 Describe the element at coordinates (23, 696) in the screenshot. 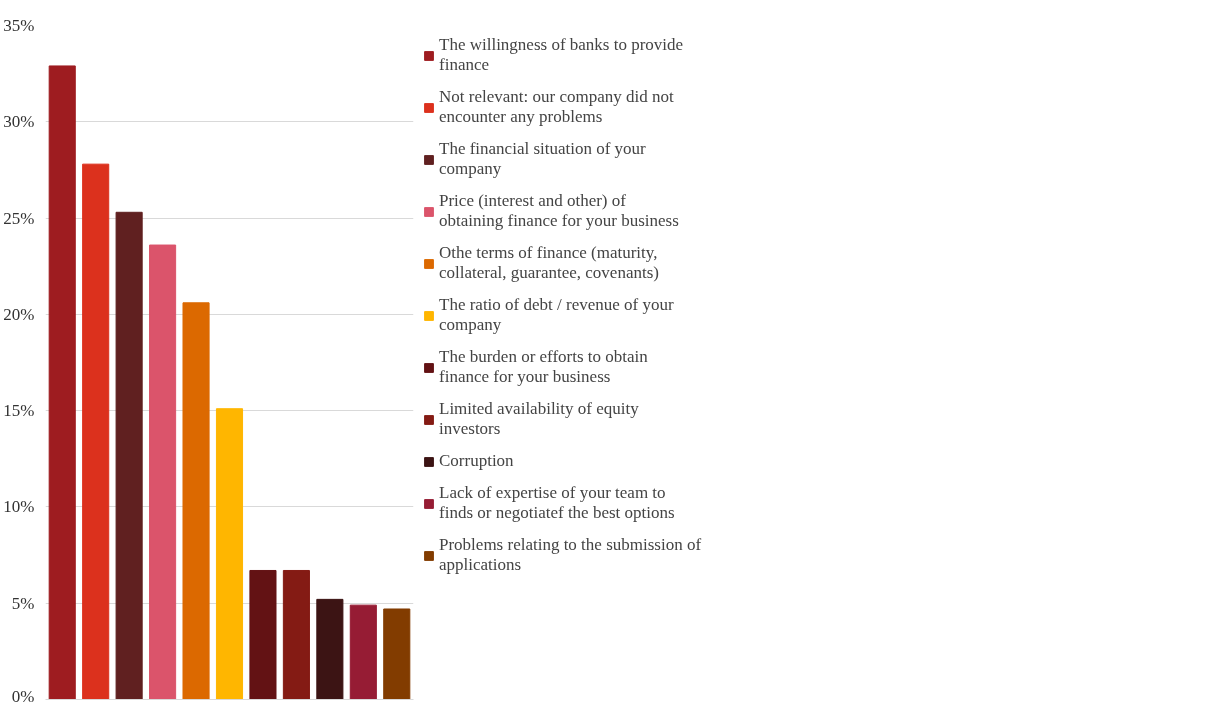

I see `y-tick-label: 0%` at that location.